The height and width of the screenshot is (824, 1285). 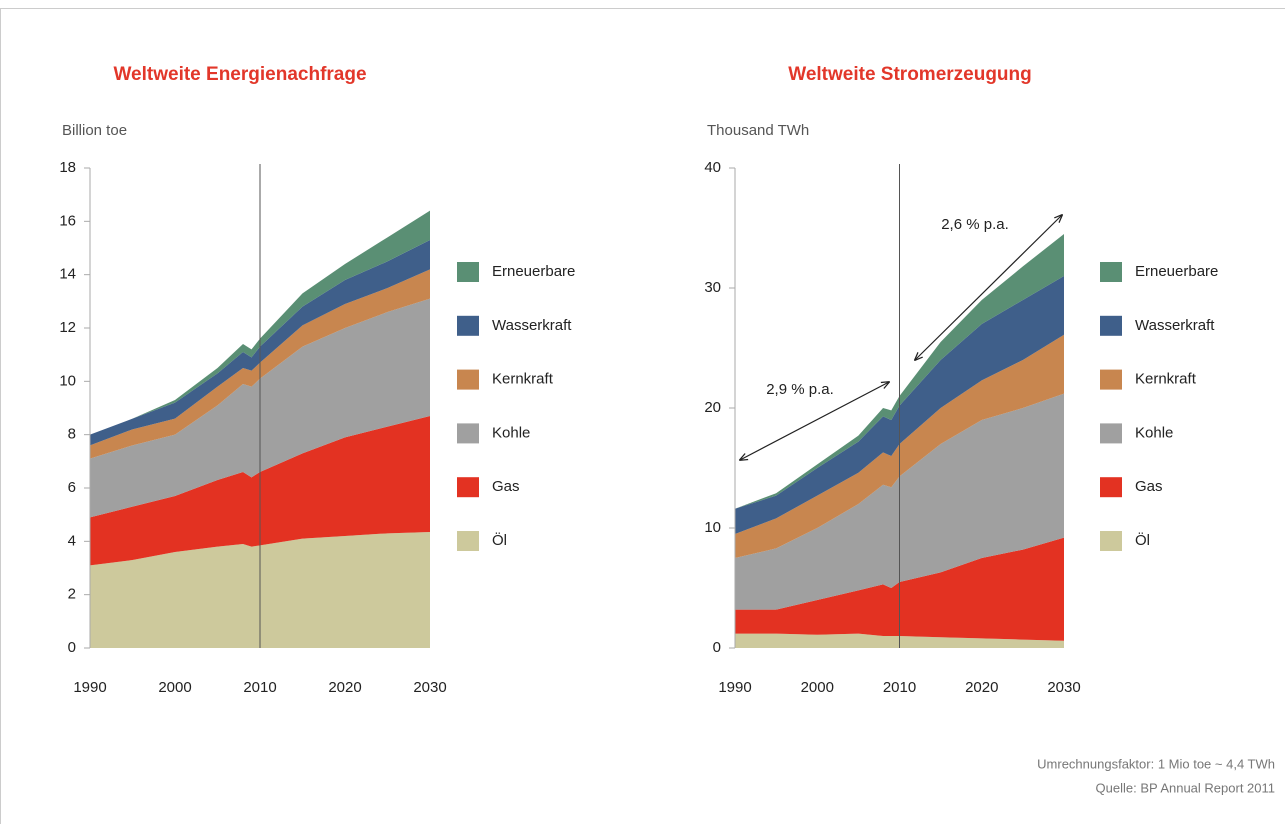 I want to click on chart-title: Weltweite Energienachfrage, so click(x=239, y=74).